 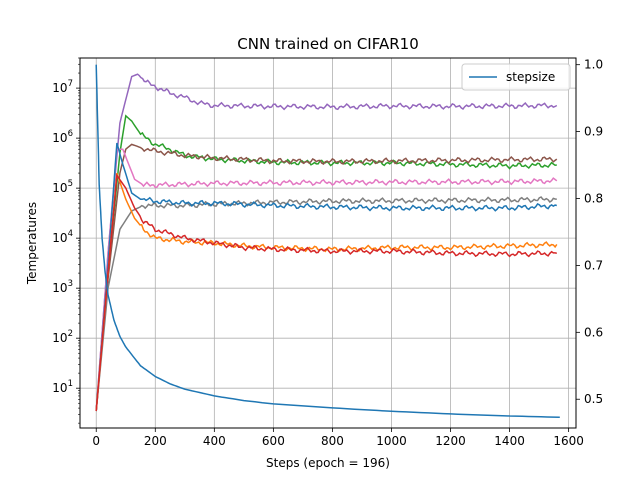 What do you see at coordinates (214, 441) in the screenshot?
I see `x-tick-label: 400` at bounding box center [214, 441].